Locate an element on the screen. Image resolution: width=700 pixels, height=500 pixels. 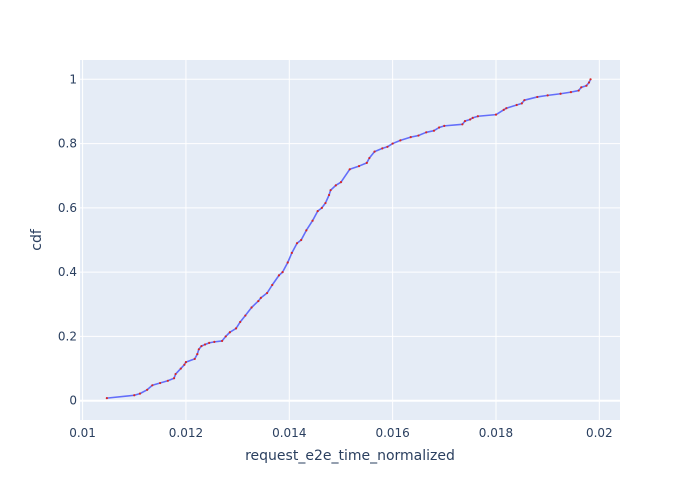
x-tick-label: 0.018 is located at coordinates (496, 433).